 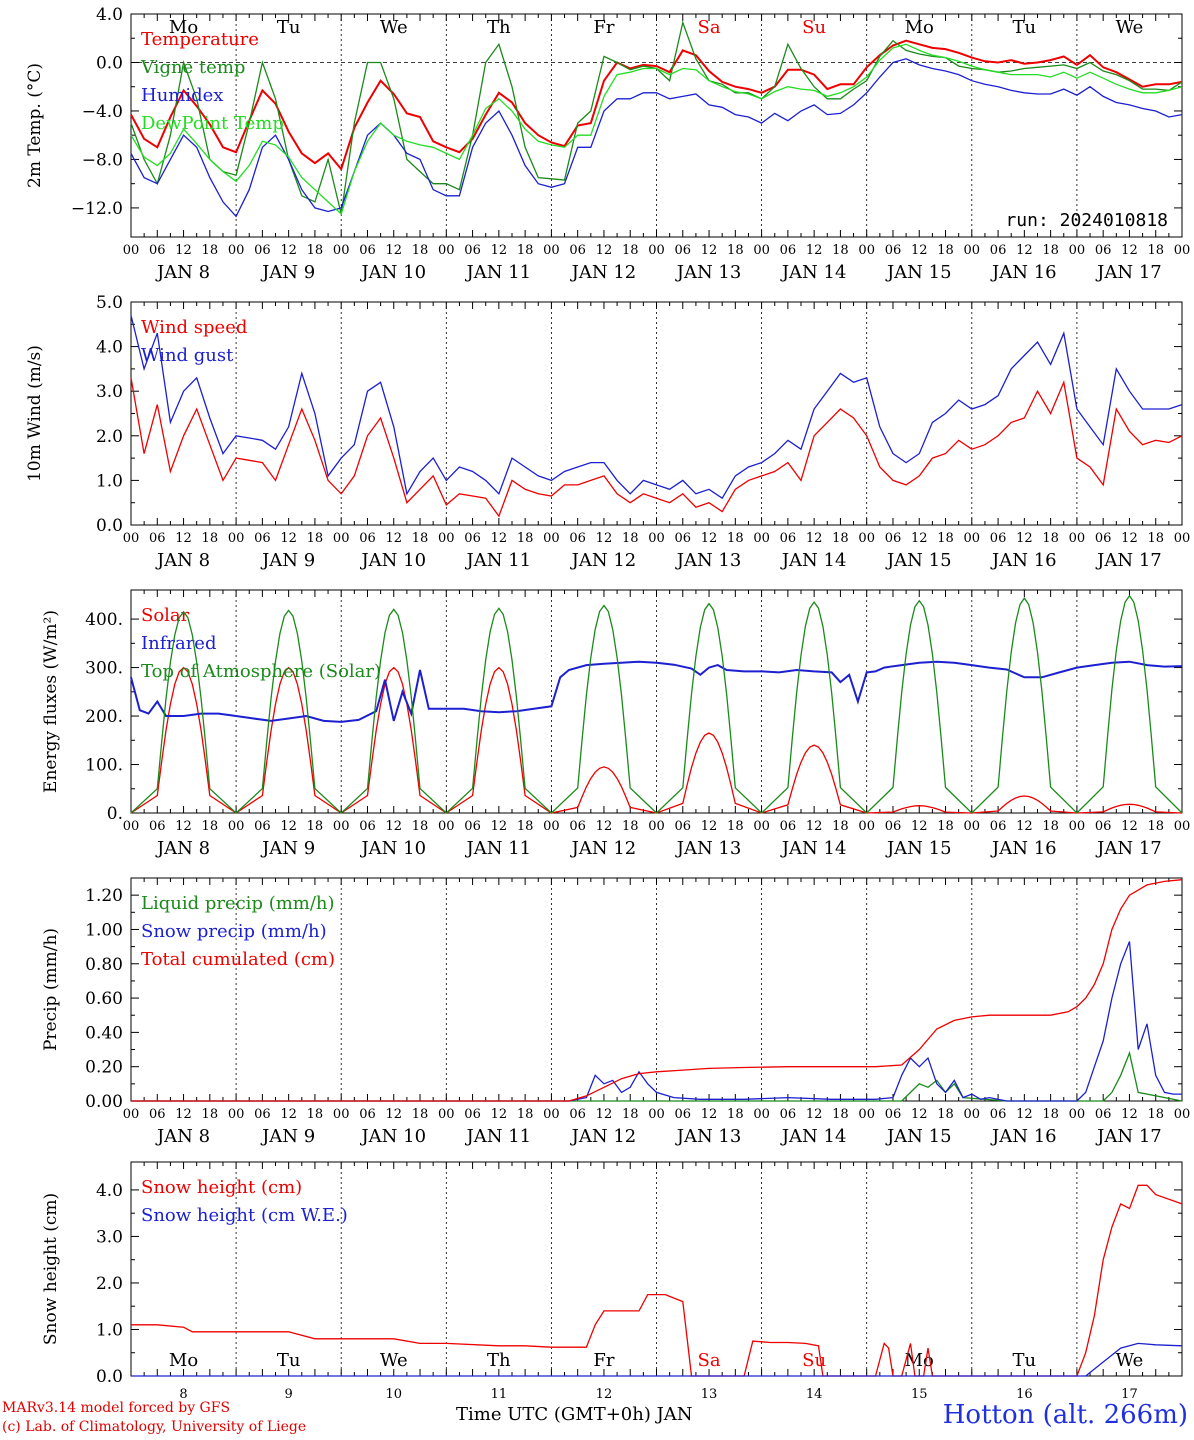 I want to click on y-tick-label: 2.0, so click(x=109, y=437).